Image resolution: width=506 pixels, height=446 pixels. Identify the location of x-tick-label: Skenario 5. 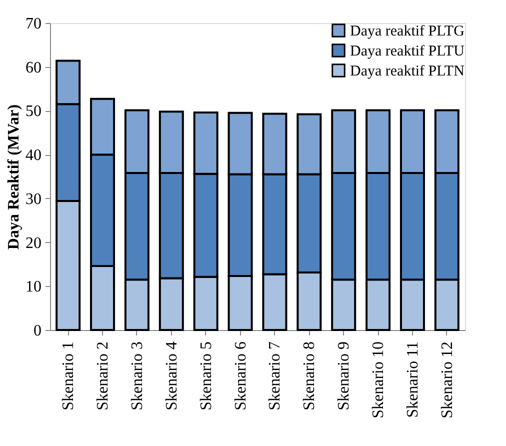
(206, 376).